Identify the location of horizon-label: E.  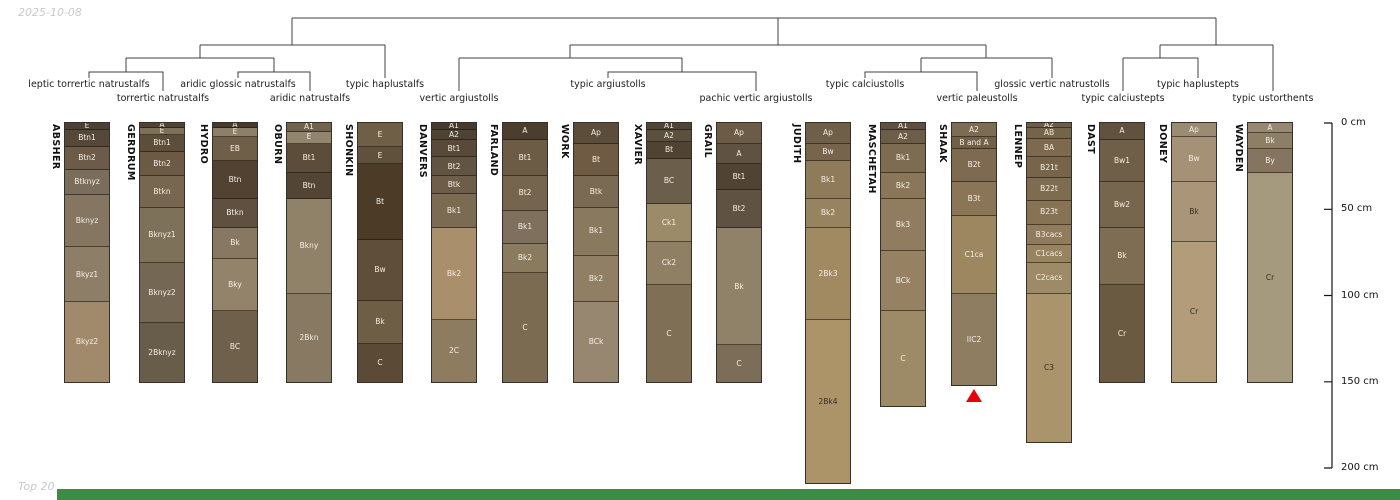
(380, 155).